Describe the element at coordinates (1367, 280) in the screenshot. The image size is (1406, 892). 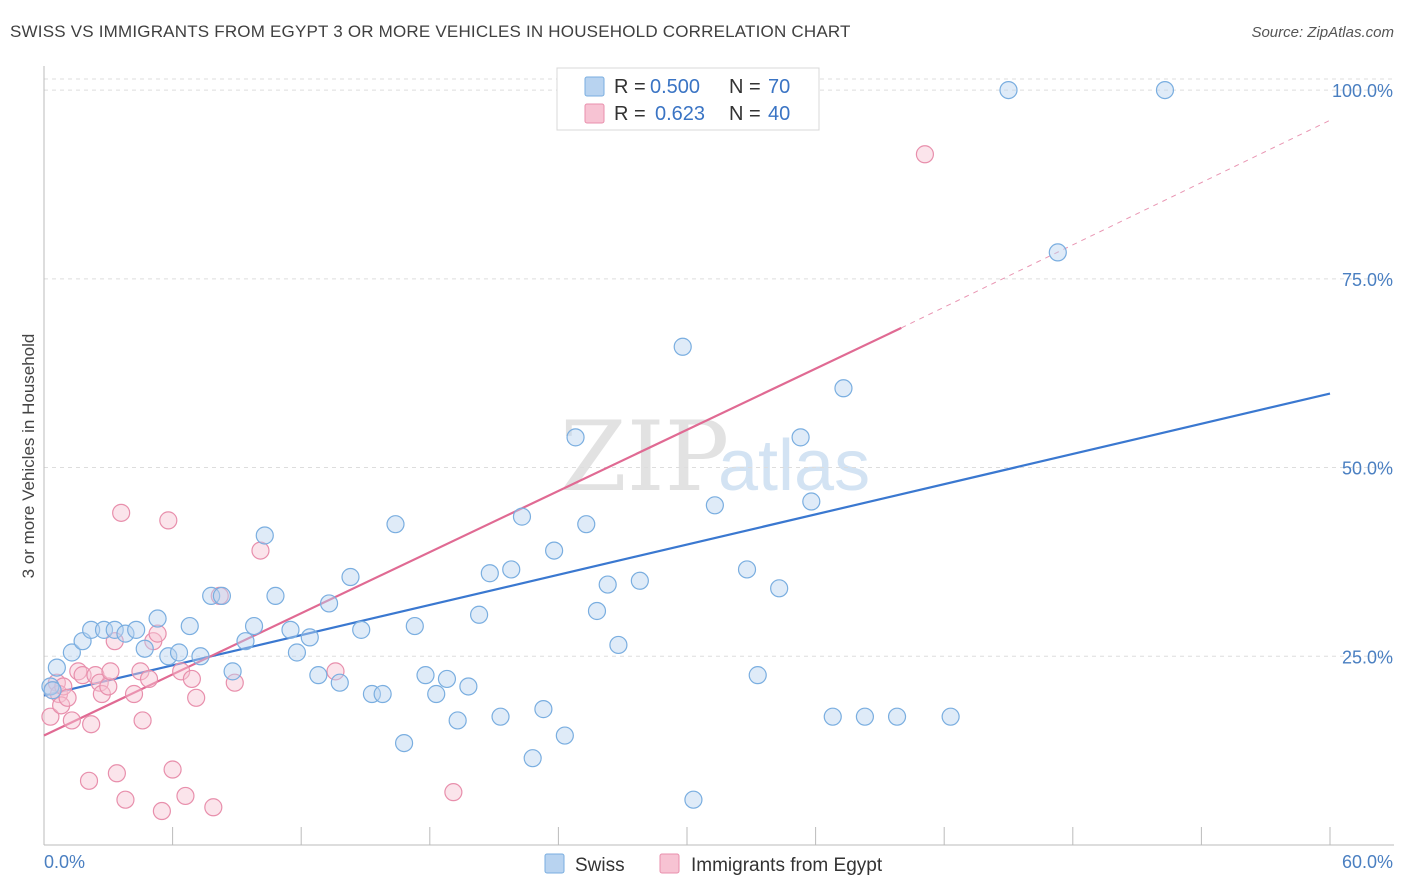
I see `y-tick-label: 75.0%` at that location.